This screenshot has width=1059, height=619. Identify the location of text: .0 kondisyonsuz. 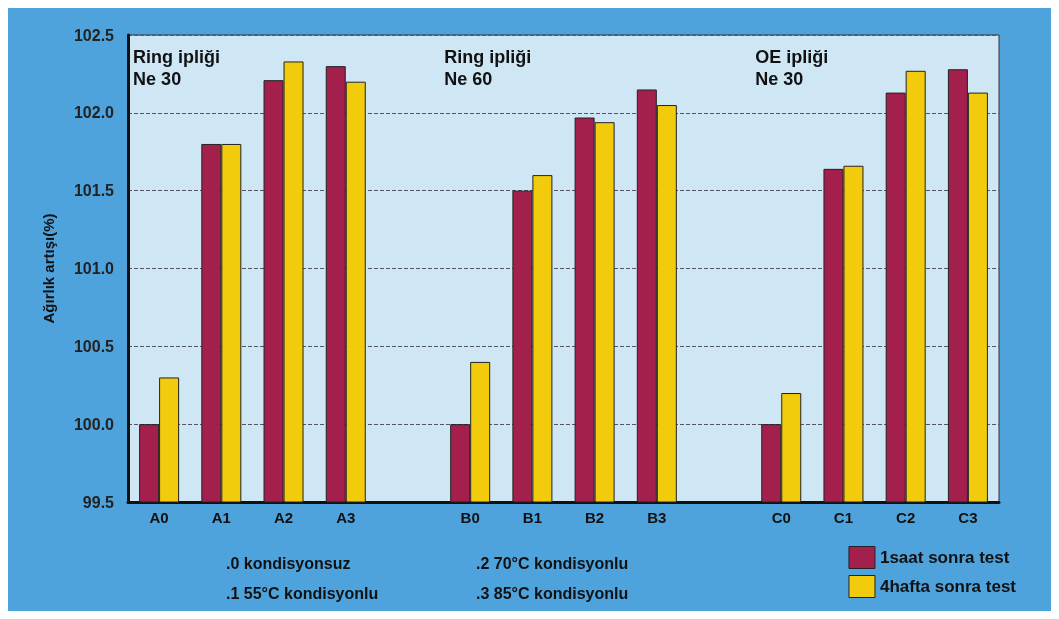
(288, 563).